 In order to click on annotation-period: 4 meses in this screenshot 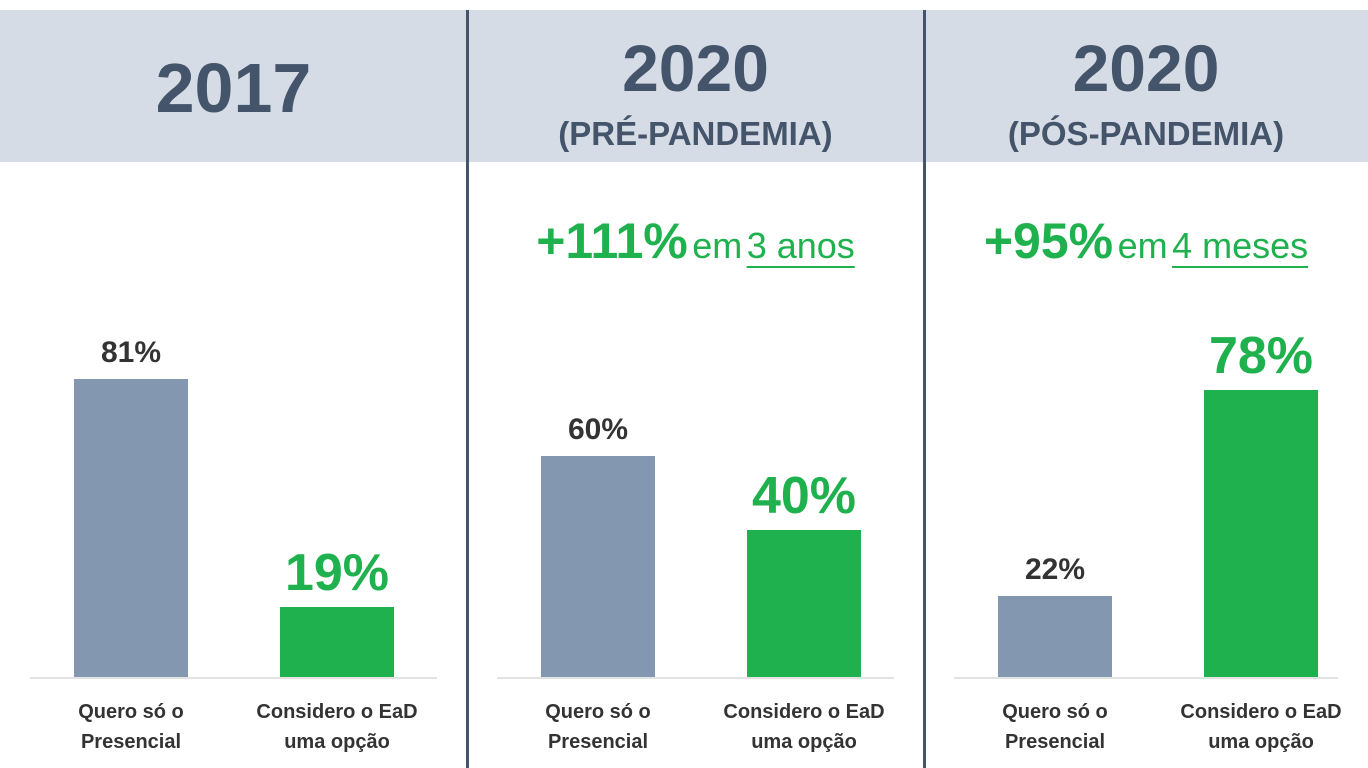, I will do `click(1240, 245)`.